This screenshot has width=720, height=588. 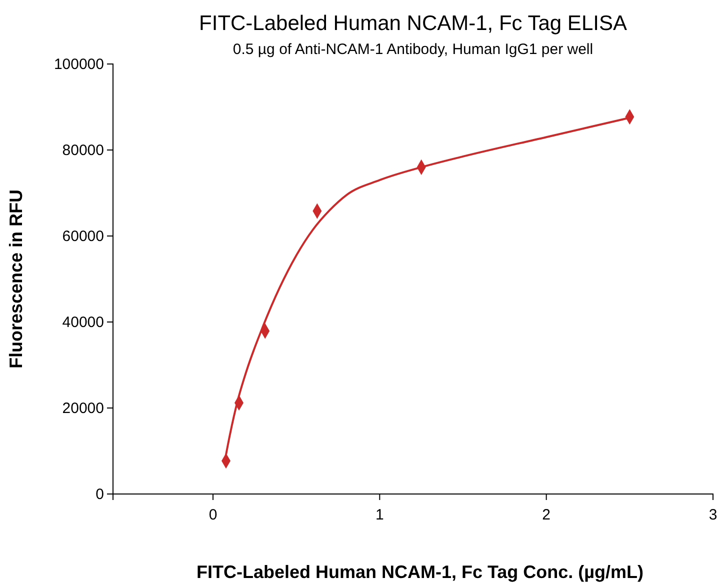 What do you see at coordinates (83, 408) in the screenshot?
I see `y-tick-label: 20000` at bounding box center [83, 408].